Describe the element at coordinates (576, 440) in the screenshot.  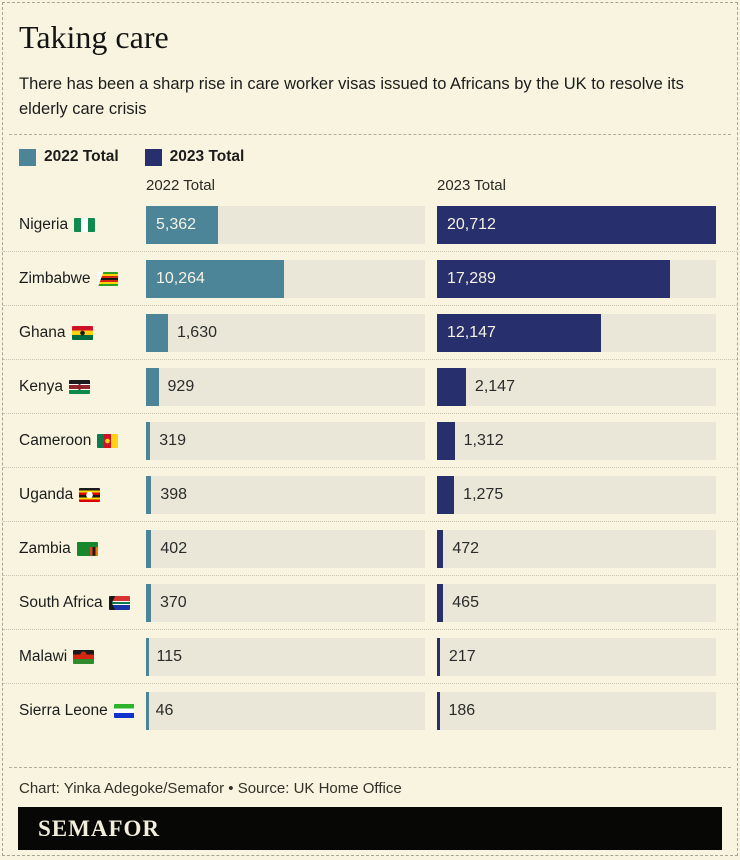
I see `bar-2023: 1,312` at that location.